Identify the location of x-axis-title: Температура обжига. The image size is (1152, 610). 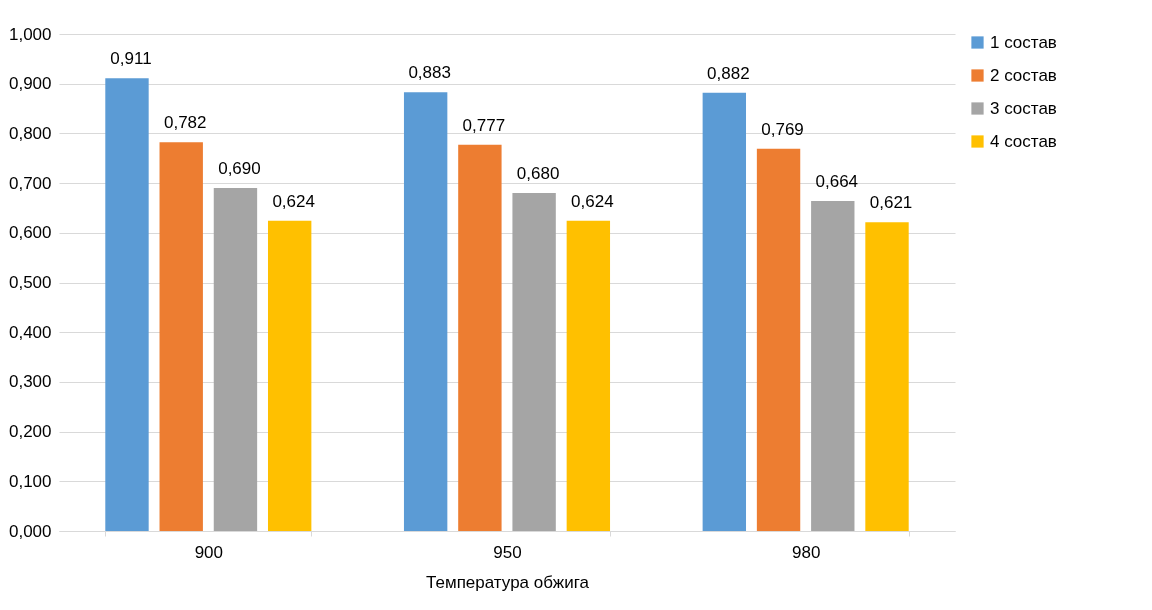
(508, 582).